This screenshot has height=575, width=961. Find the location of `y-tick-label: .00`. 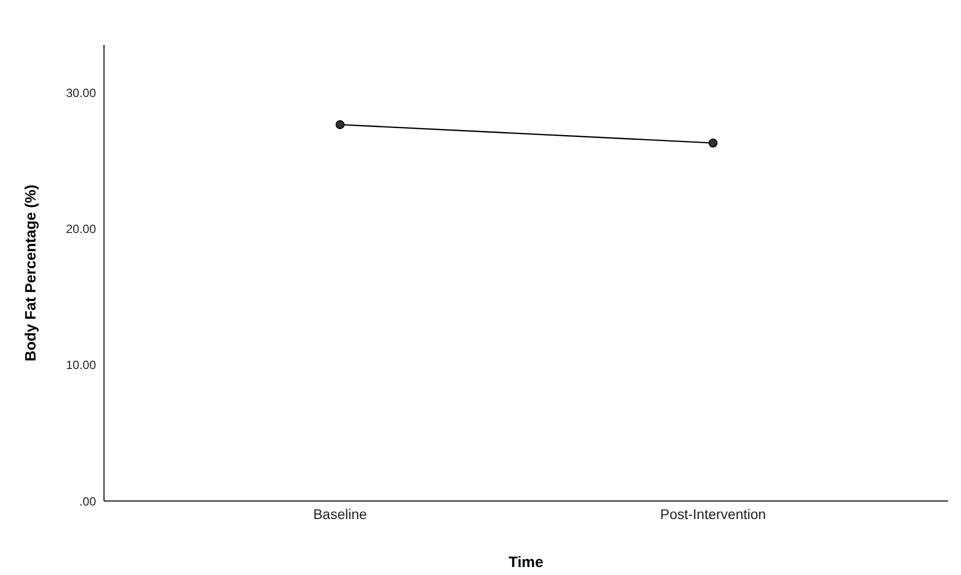

y-tick-label: .00 is located at coordinates (87, 501).